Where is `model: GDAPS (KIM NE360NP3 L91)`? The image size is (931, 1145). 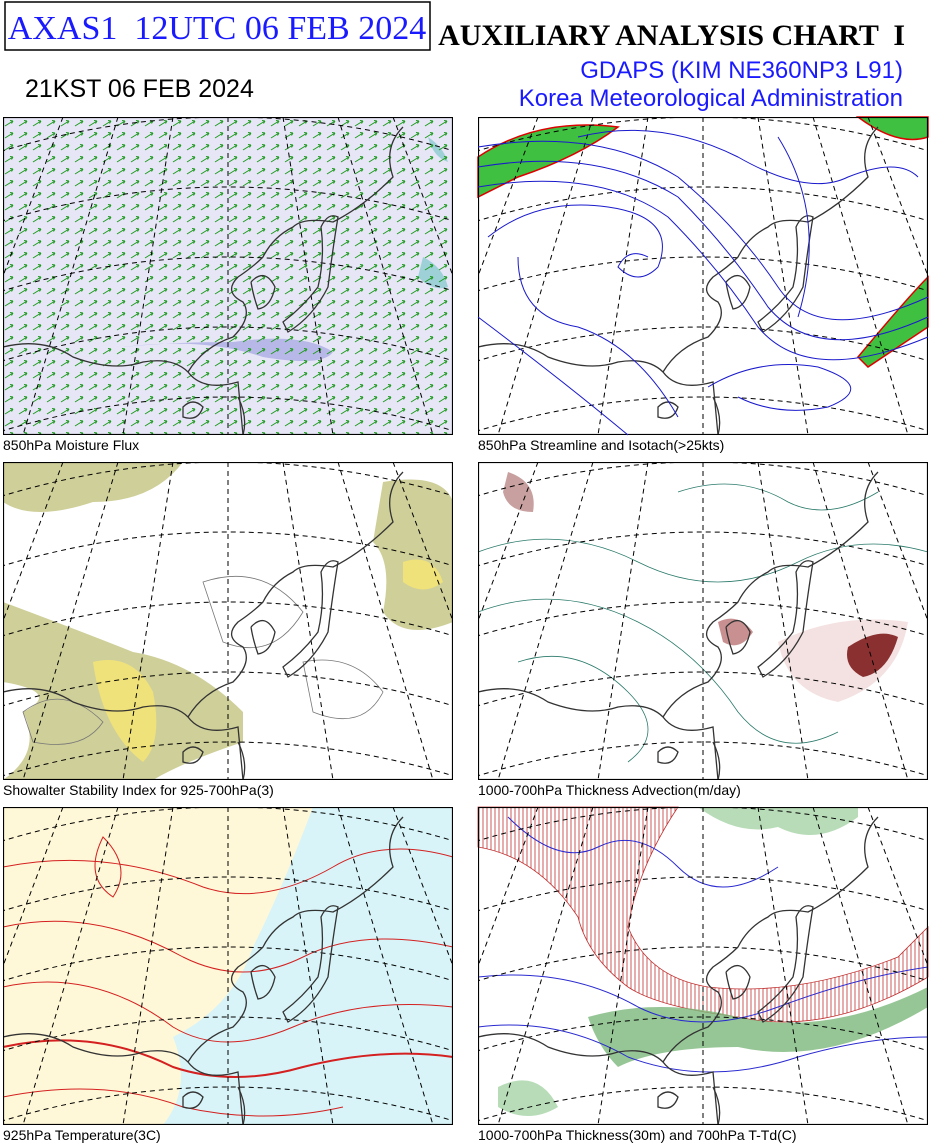
model: GDAPS (KIM NE360NP3 L91) is located at coordinates (741, 70).